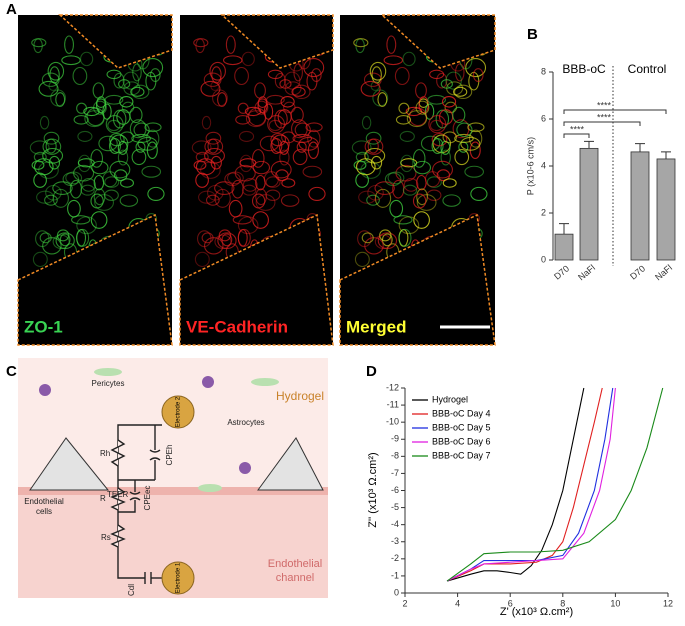  I want to click on caption: VE-Cadherin, so click(237, 326).